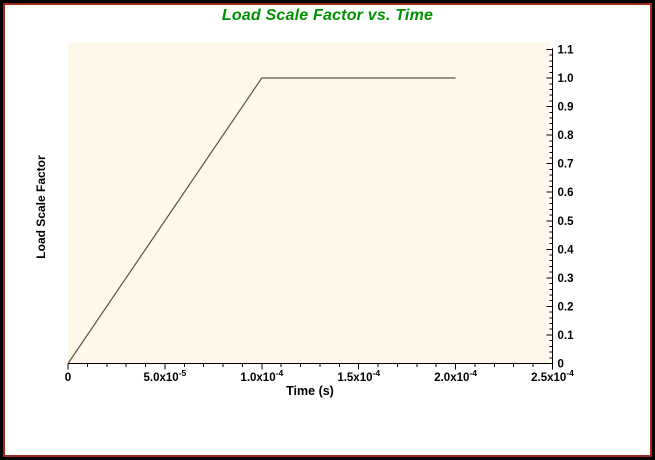 The height and width of the screenshot is (460, 655). I want to click on y-tick-label: 0.8, so click(566, 136).